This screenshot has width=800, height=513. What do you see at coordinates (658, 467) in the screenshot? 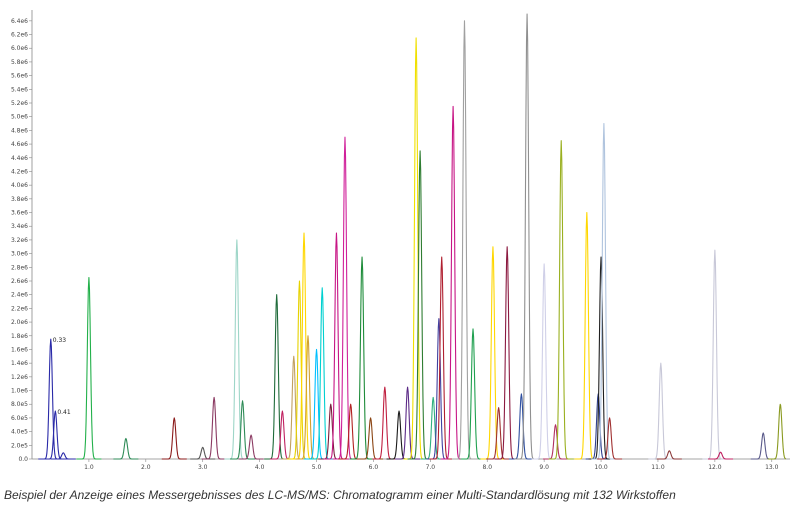
I see `x-tick-label: 11.0` at bounding box center [658, 467].